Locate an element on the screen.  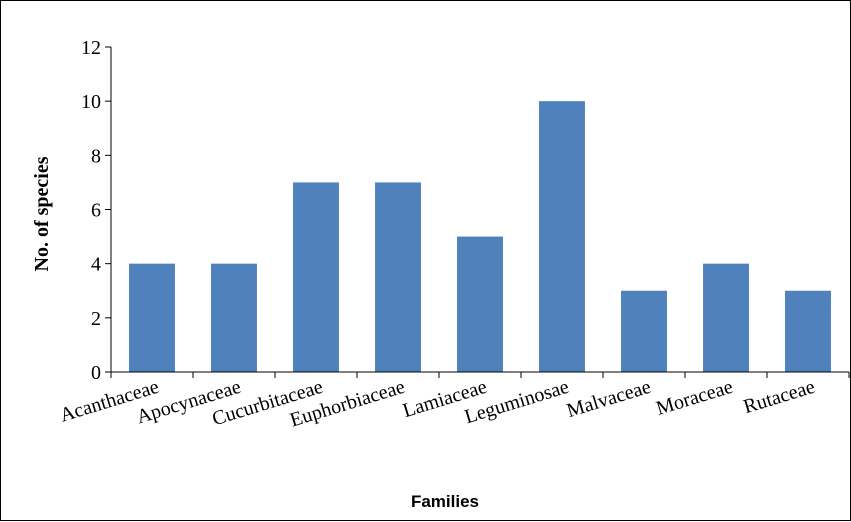
y-ticks-group: 0 2 4 6 8 10 12 is located at coordinates (96, 210).